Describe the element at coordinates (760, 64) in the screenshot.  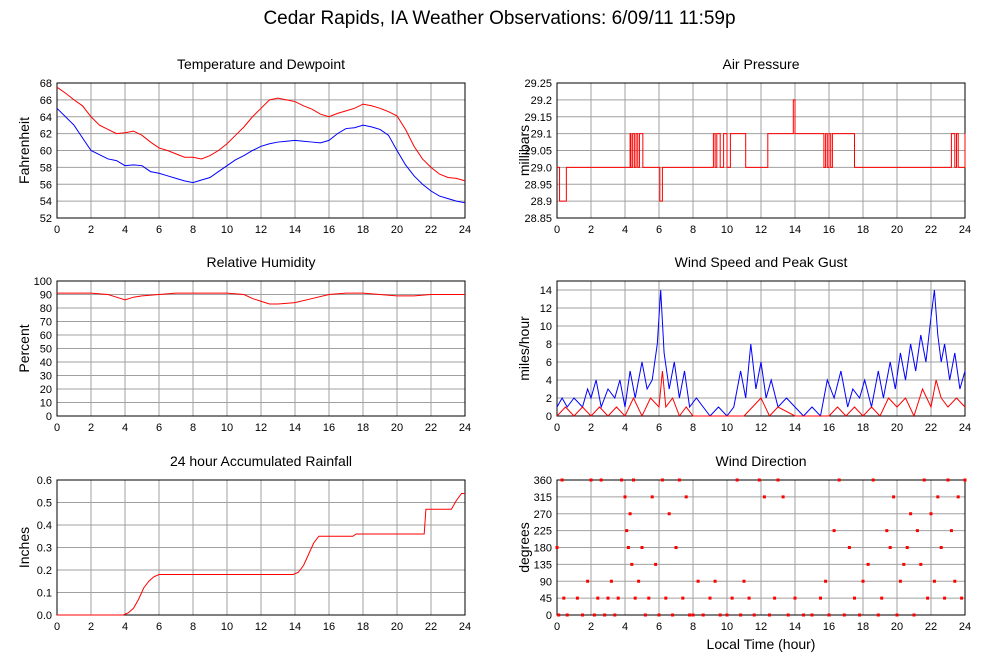
I see `chart-title: Air Pressure` at that location.